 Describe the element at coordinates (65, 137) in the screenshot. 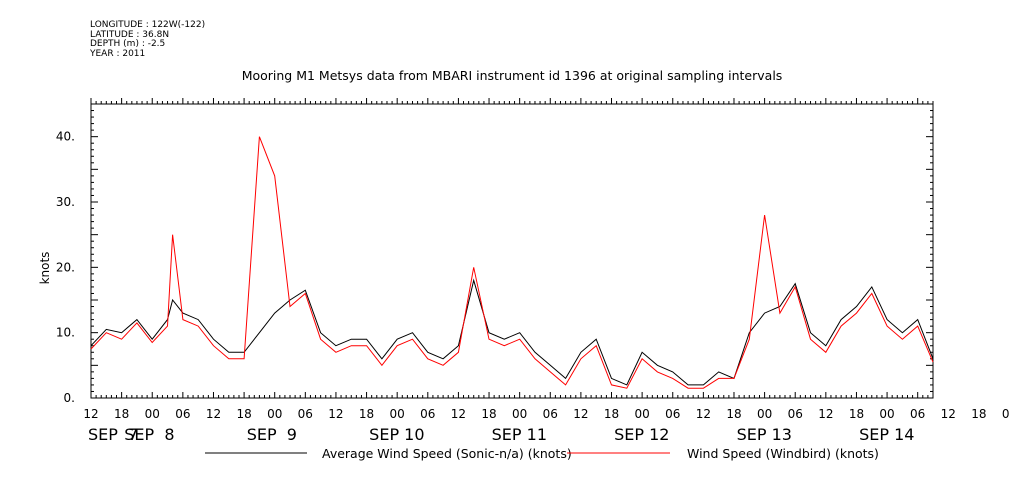

I see `y-tick-label: 40.` at that location.